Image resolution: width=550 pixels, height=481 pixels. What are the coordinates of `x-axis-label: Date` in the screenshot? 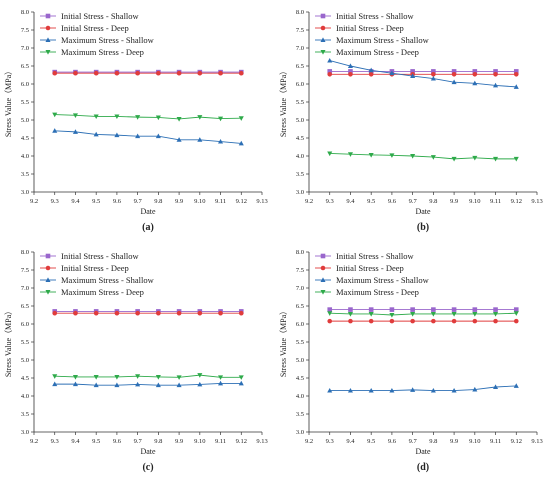 It's located at (148, 451).